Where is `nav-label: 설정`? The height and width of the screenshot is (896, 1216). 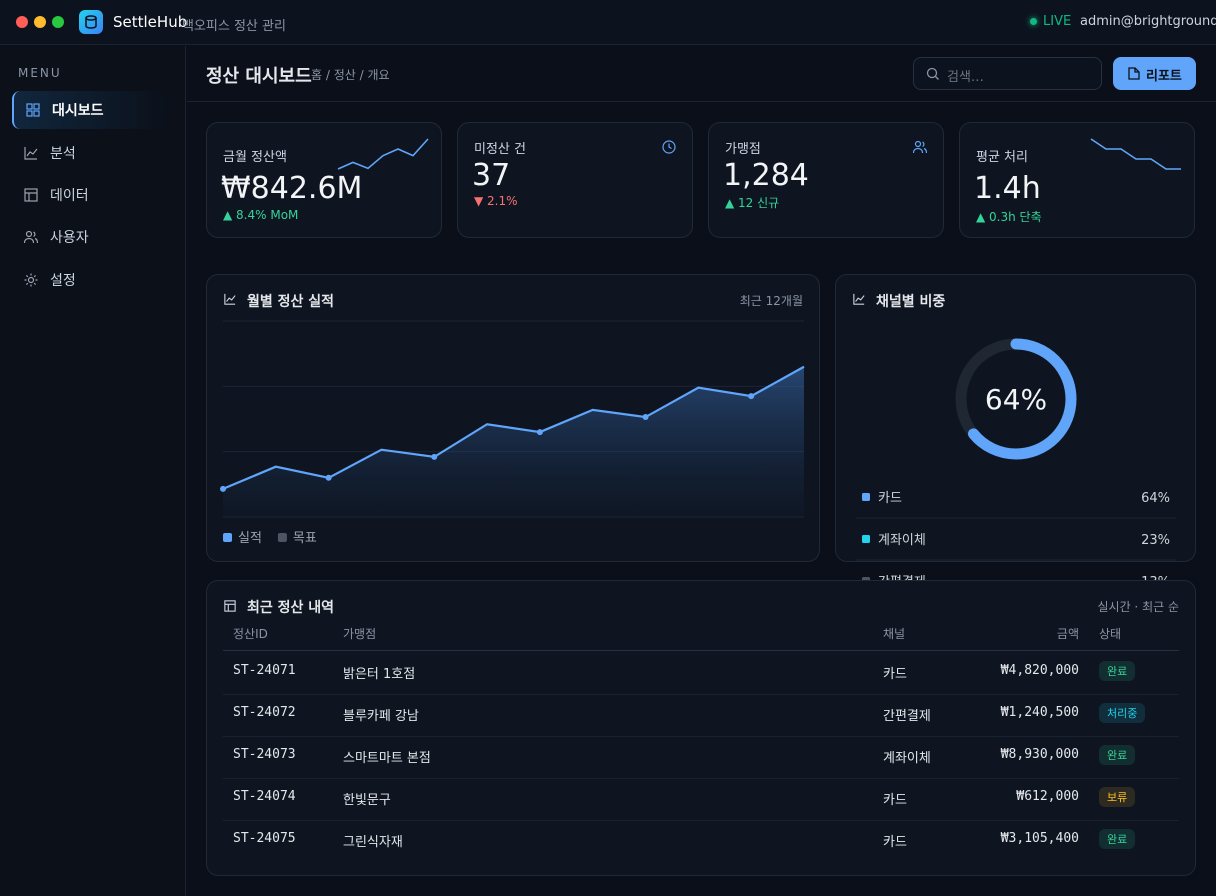
nav-label: 설정 is located at coordinates (63, 281).